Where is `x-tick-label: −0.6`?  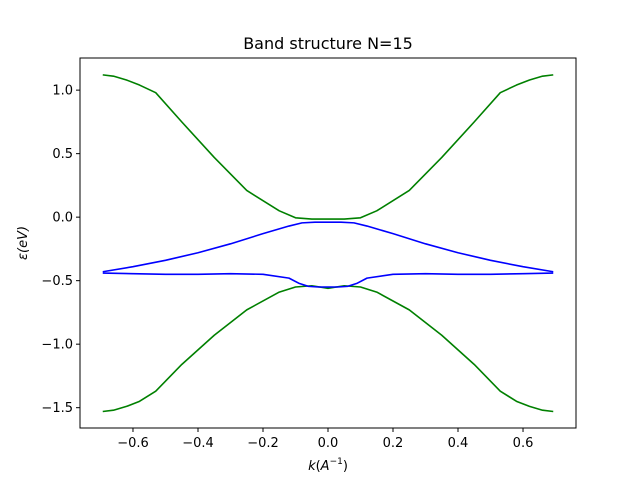
x-tick-label: −0.6 is located at coordinates (133, 443).